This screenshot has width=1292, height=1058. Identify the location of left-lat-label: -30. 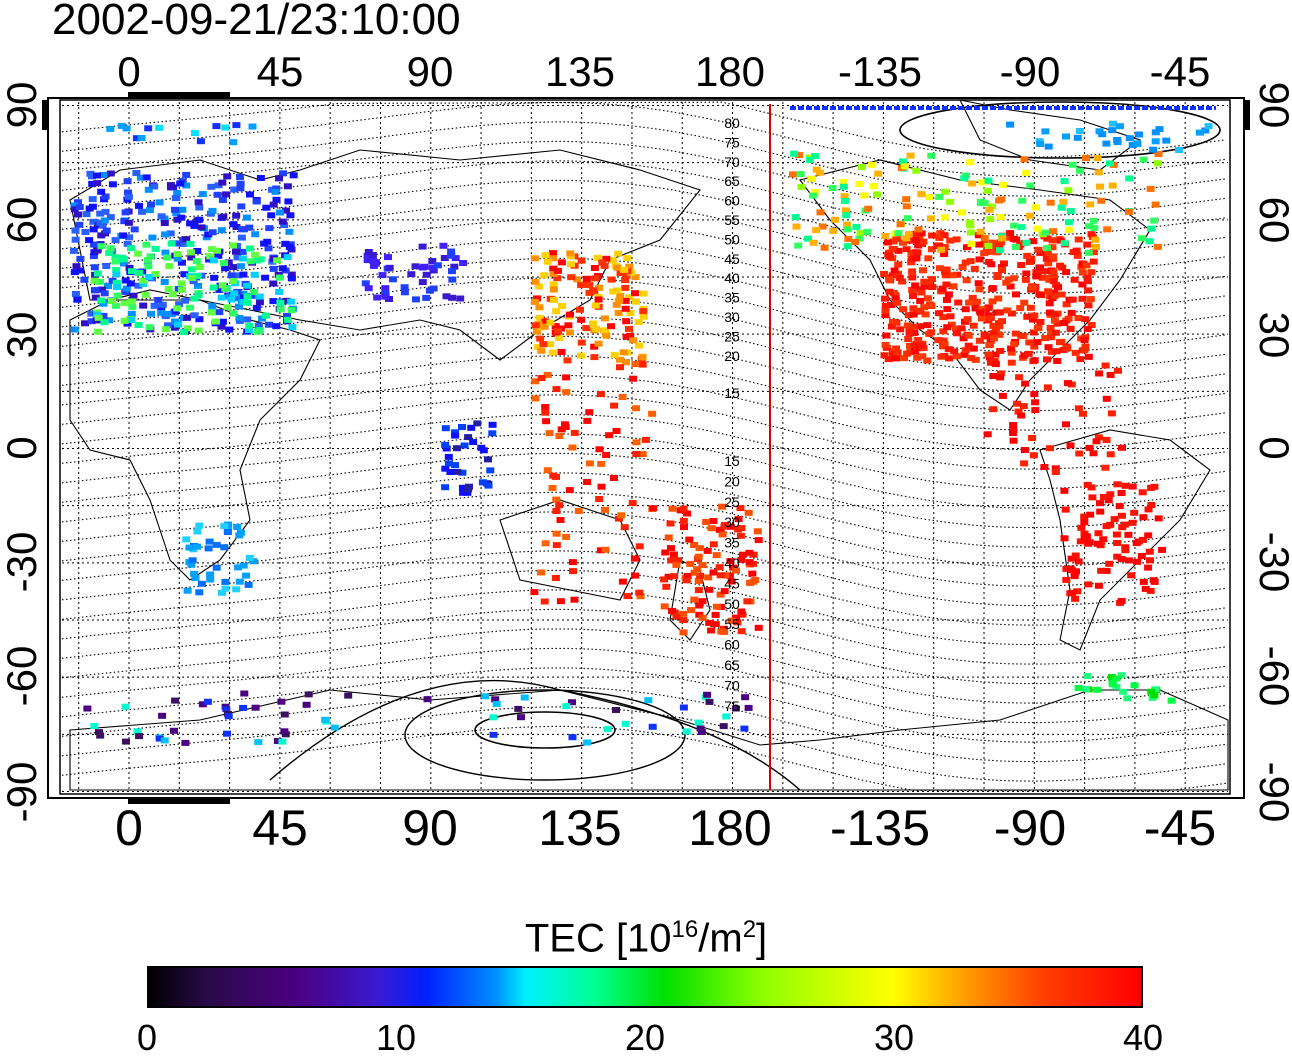
(22, 562).